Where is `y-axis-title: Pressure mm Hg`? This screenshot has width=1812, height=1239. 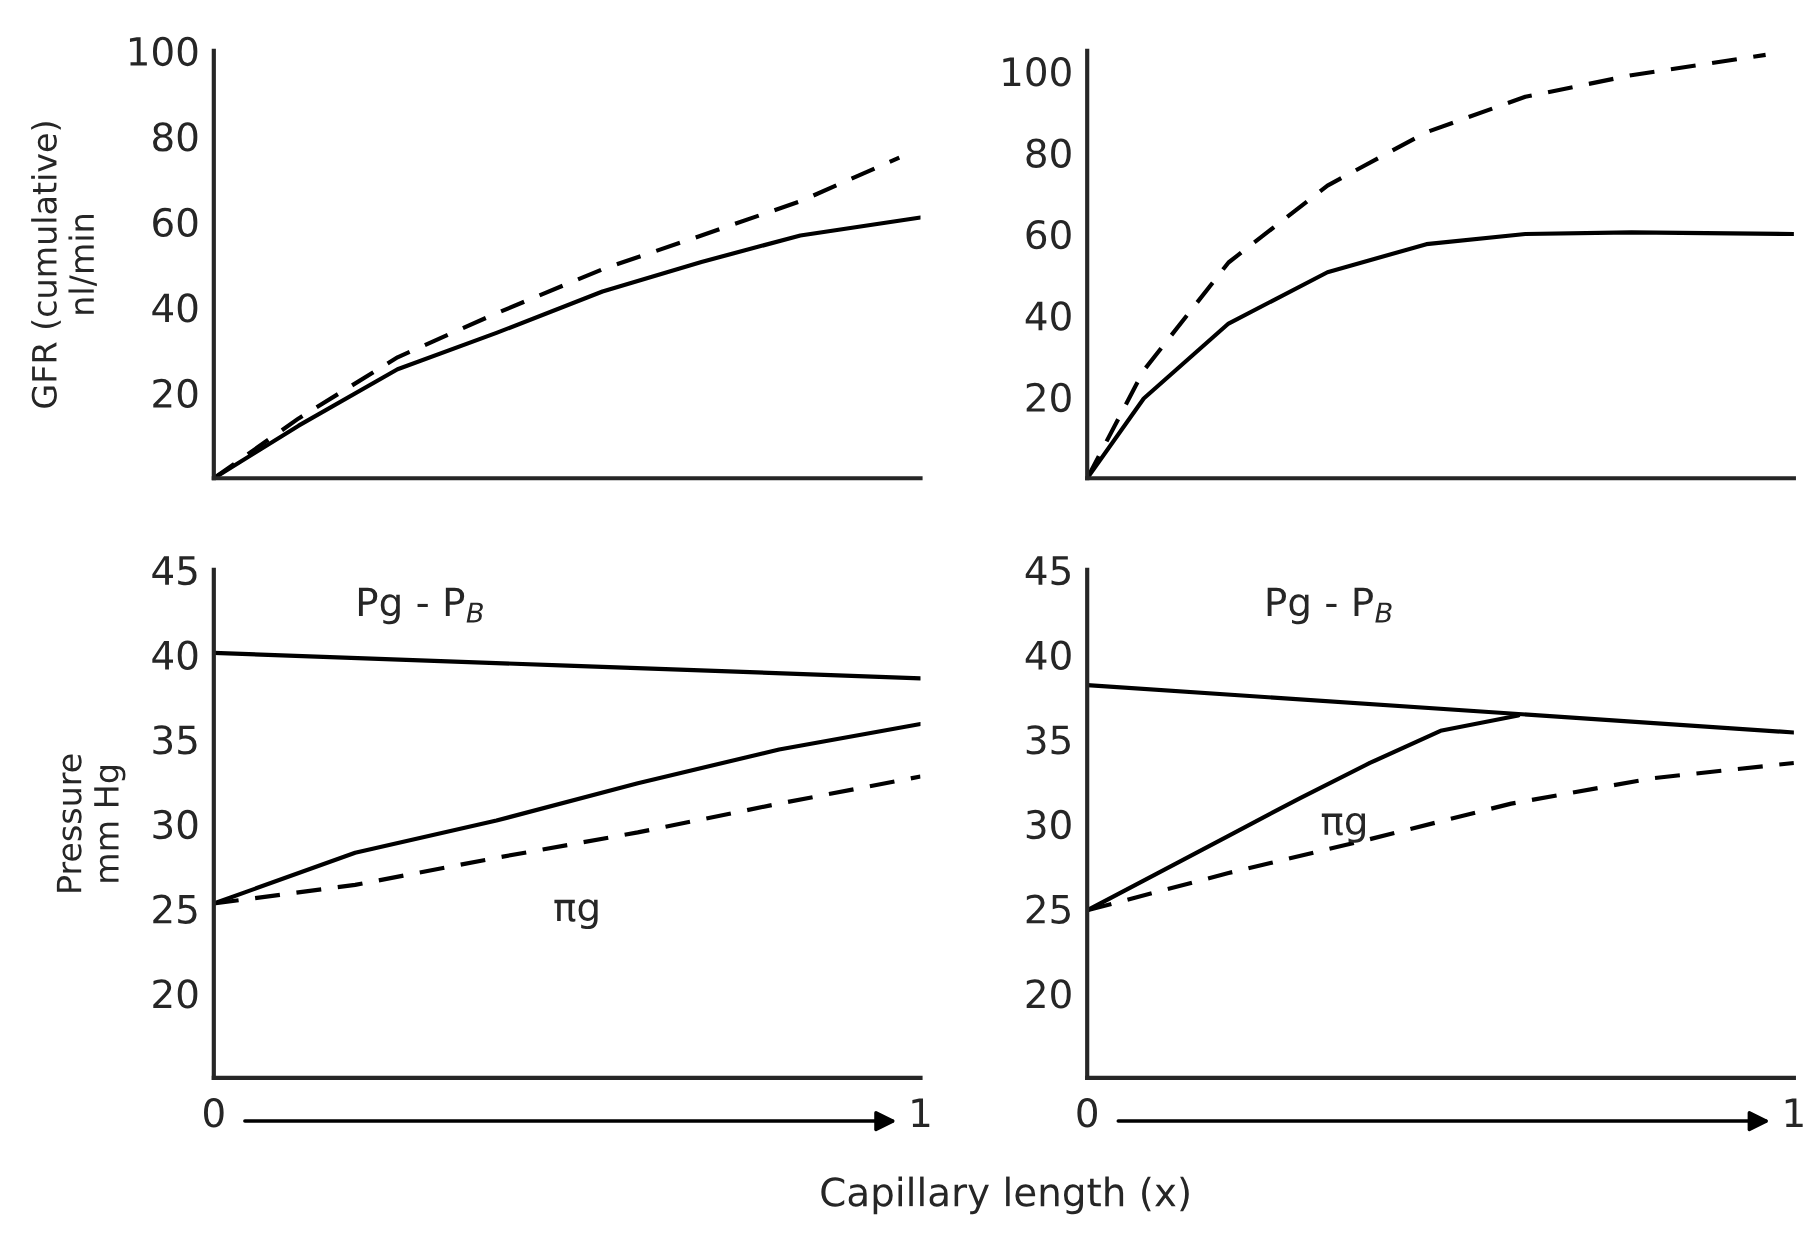
y-axis-title: Pressure mm Hg is located at coordinates (91, 823).